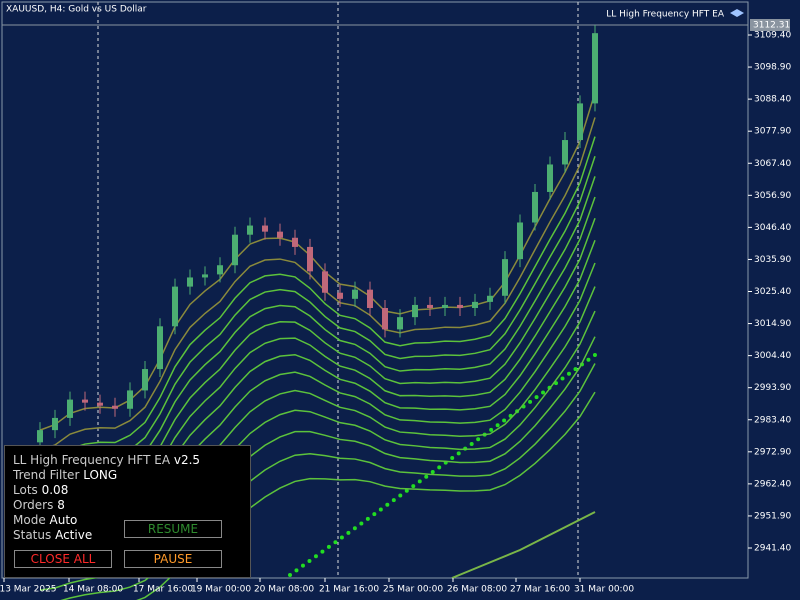  Describe the element at coordinates (74, 535) in the screenshot. I see `panel-value: Active` at that location.